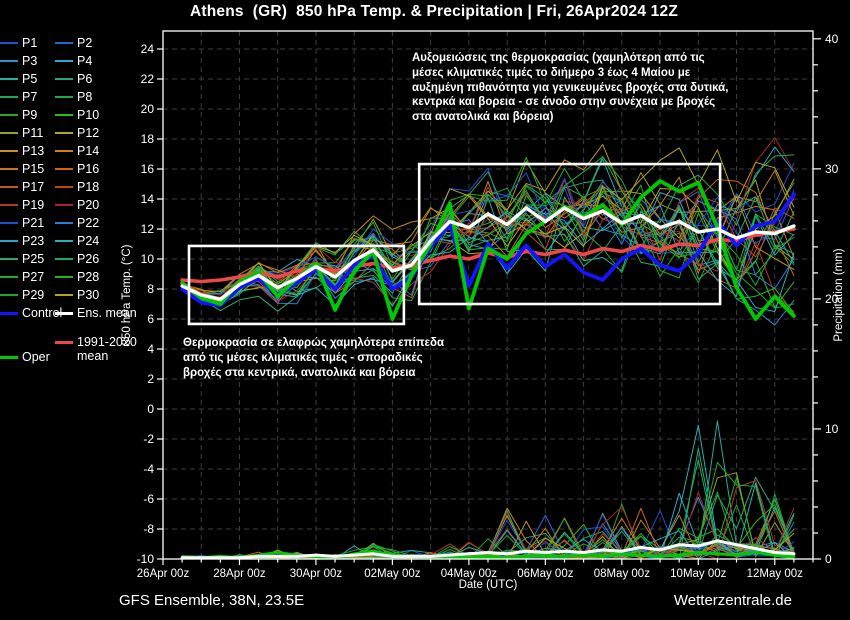 The height and width of the screenshot is (620, 850). Describe the element at coordinates (88, 223) in the screenshot. I see `legend-item-p22-label: P22` at that location.